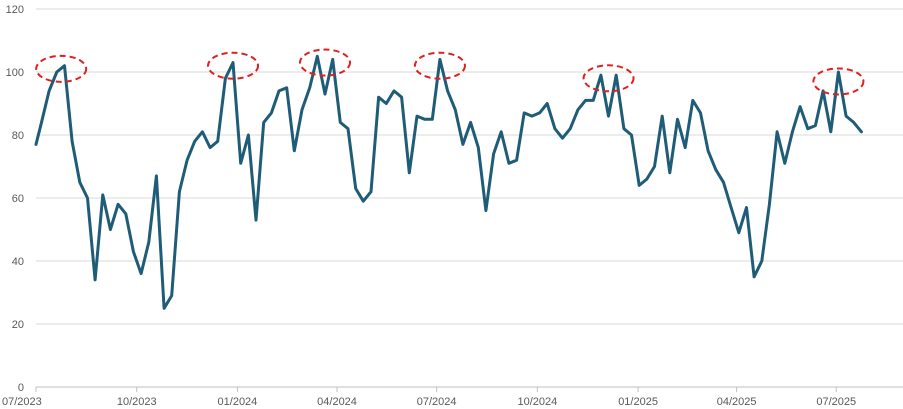 This screenshot has width=903, height=409. Describe the element at coordinates (18, 262) in the screenshot. I see `y-tick-label: 40` at that location.